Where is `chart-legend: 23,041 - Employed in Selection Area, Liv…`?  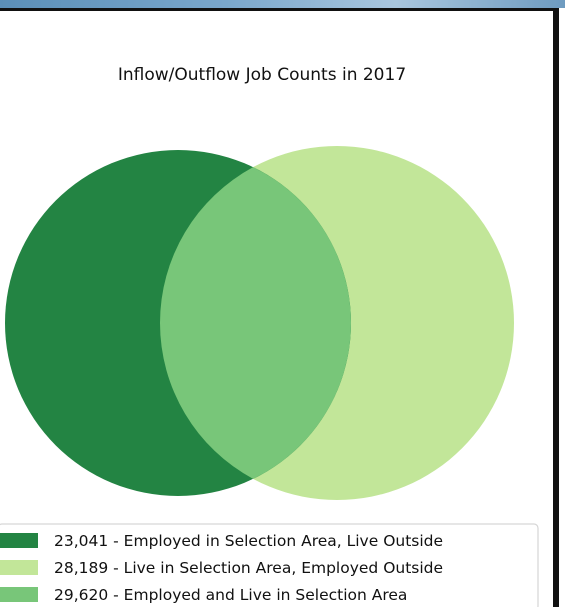 chart-legend: 23,041 - Employed in Selection Area, Liv… is located at coordinates (269, 565).